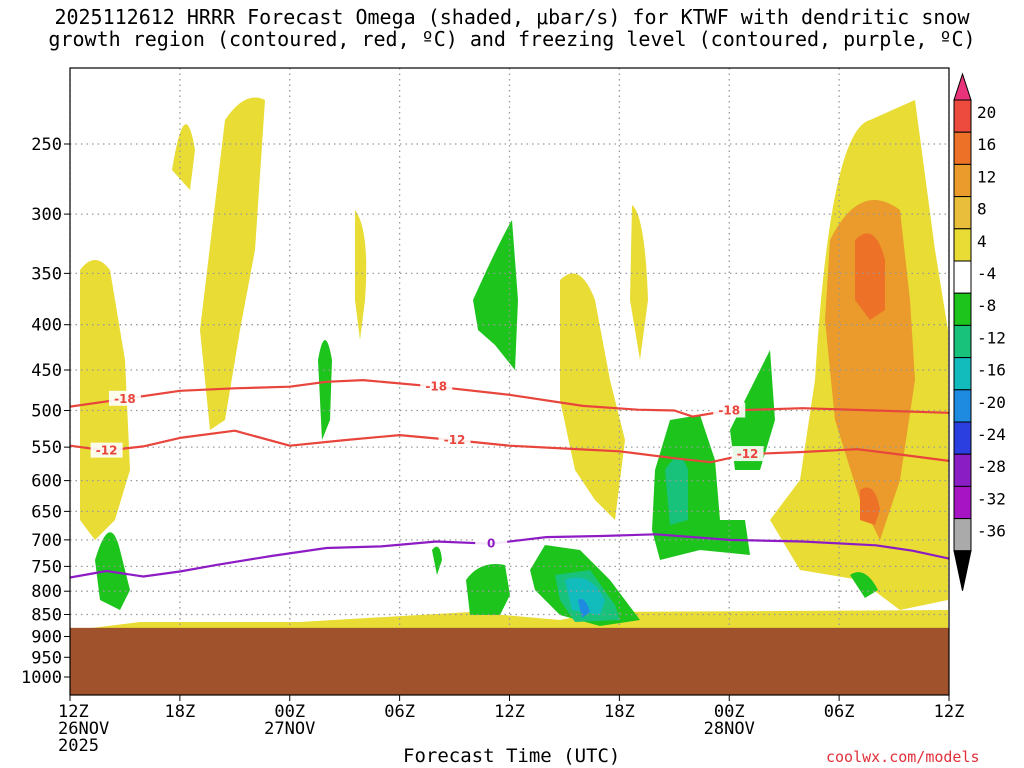 The width and height of the screenshot is (1024, 768). What do you see at coordinates (83, 729) in the screenshot?
I see `x-tick-label: 26NOV` at bounding box center [83, 729].